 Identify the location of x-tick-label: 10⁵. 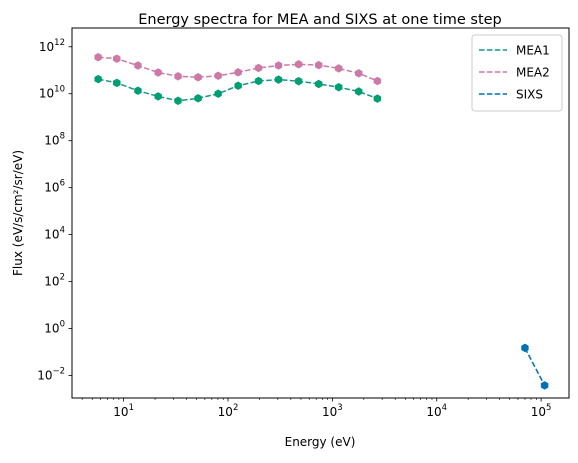
(541, 411).